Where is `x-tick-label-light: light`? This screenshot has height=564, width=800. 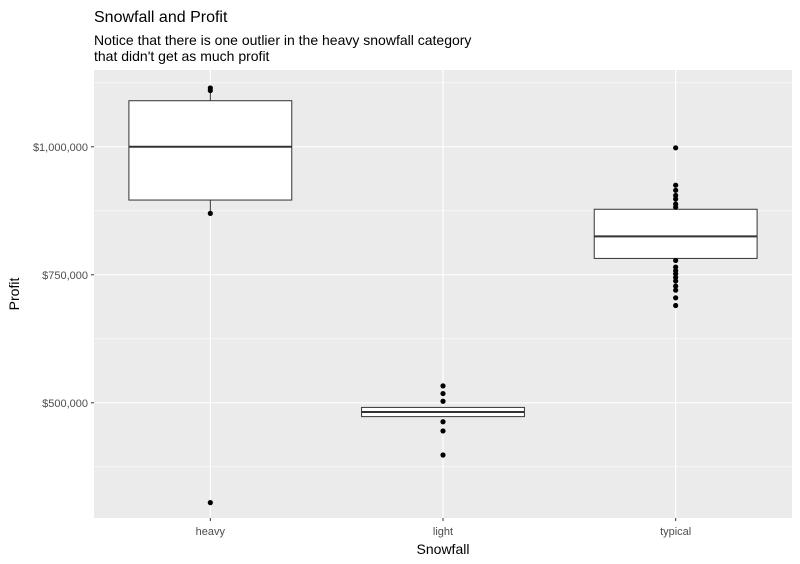 x-tick-label-light: light is located at coordinates (443, 532).